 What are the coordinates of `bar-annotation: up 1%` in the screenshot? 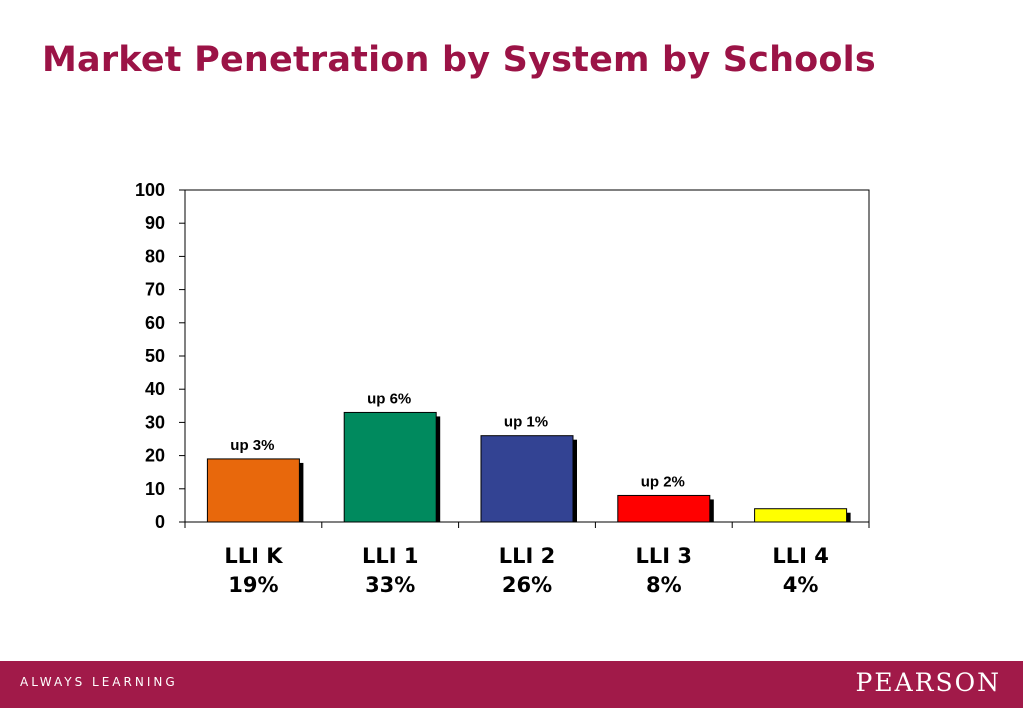 It's located at (526, 422).